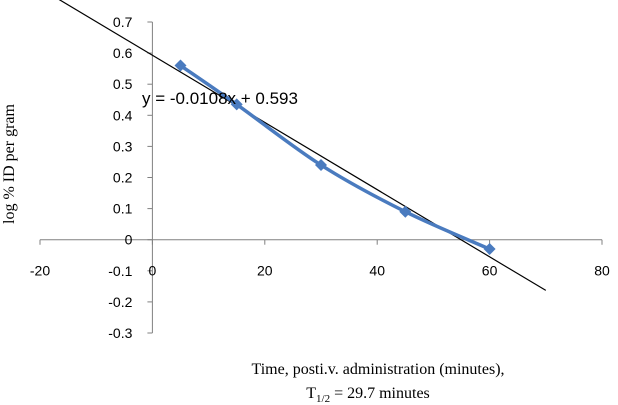 The width and height of the screenshot is (618, 405). Describe the element at coordinates (129, 240) in the screenshot. I see `y-tick-label: 0` at that location.